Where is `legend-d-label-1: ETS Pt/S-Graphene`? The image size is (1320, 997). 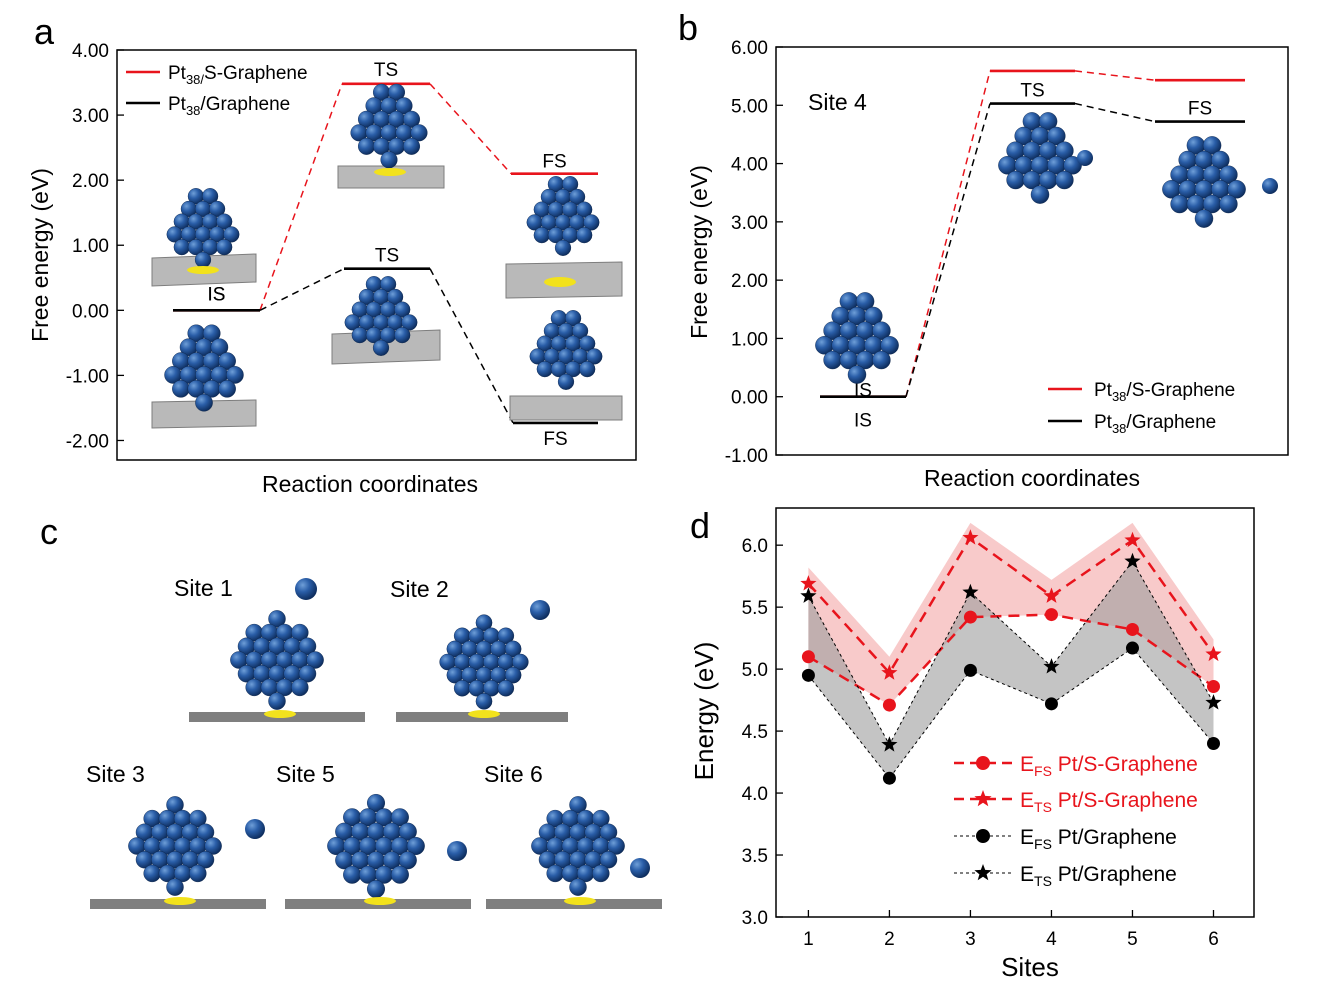
legend-d-label-1: ETS Pt/S-Graphene is located at coordinates (1109, 802).